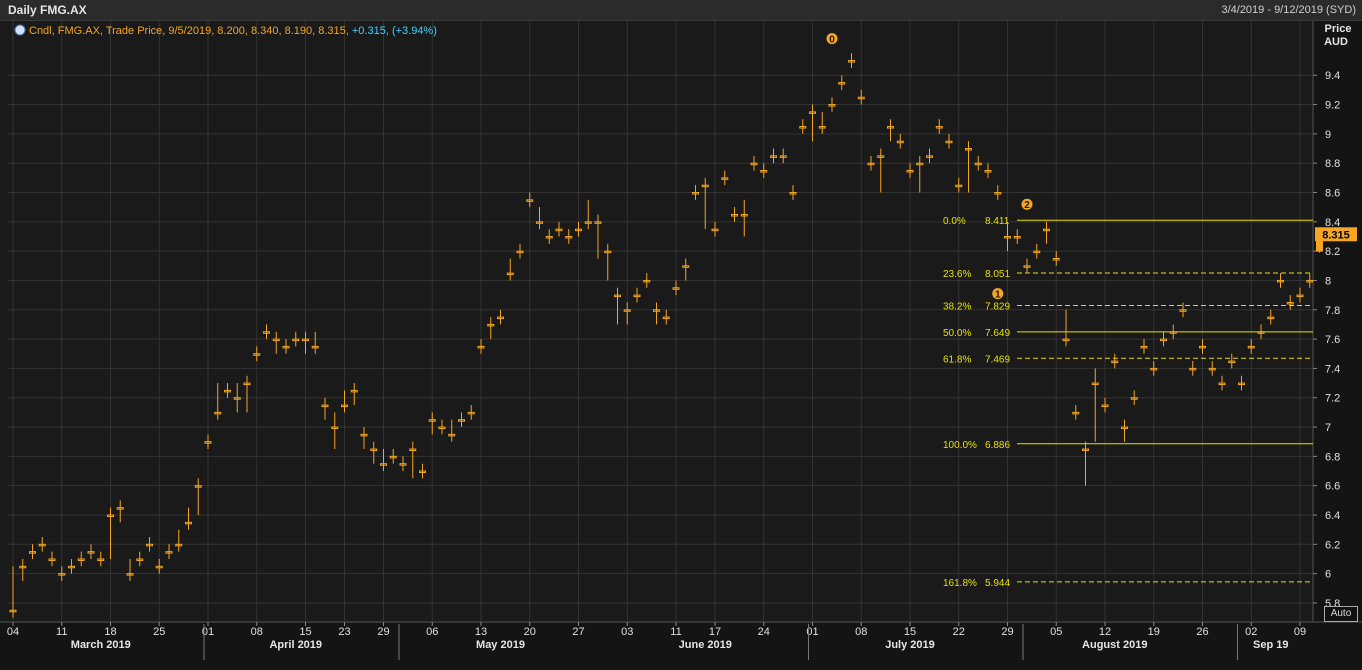 This screenshot has width=1362, height=670. I want to click on last-price-label: 8.315, so click(1336, 235).